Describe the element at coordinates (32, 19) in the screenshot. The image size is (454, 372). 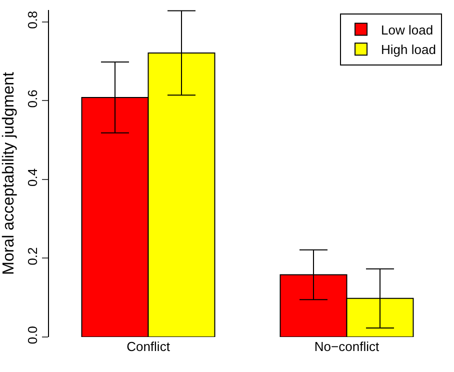
I see `y-tick-label: 0.8` at that location.